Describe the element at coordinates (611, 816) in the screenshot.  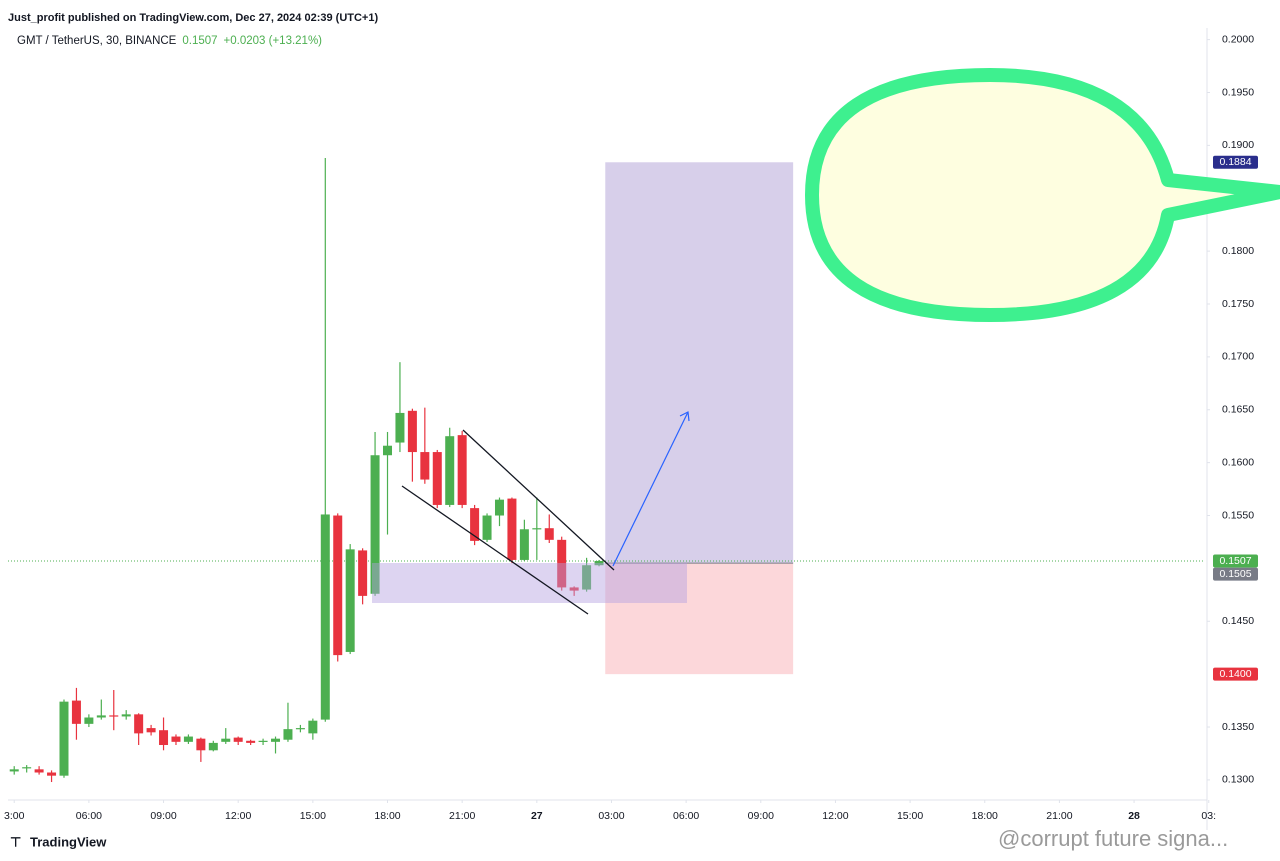
I see `x-tick-label: 03:00` at that location.